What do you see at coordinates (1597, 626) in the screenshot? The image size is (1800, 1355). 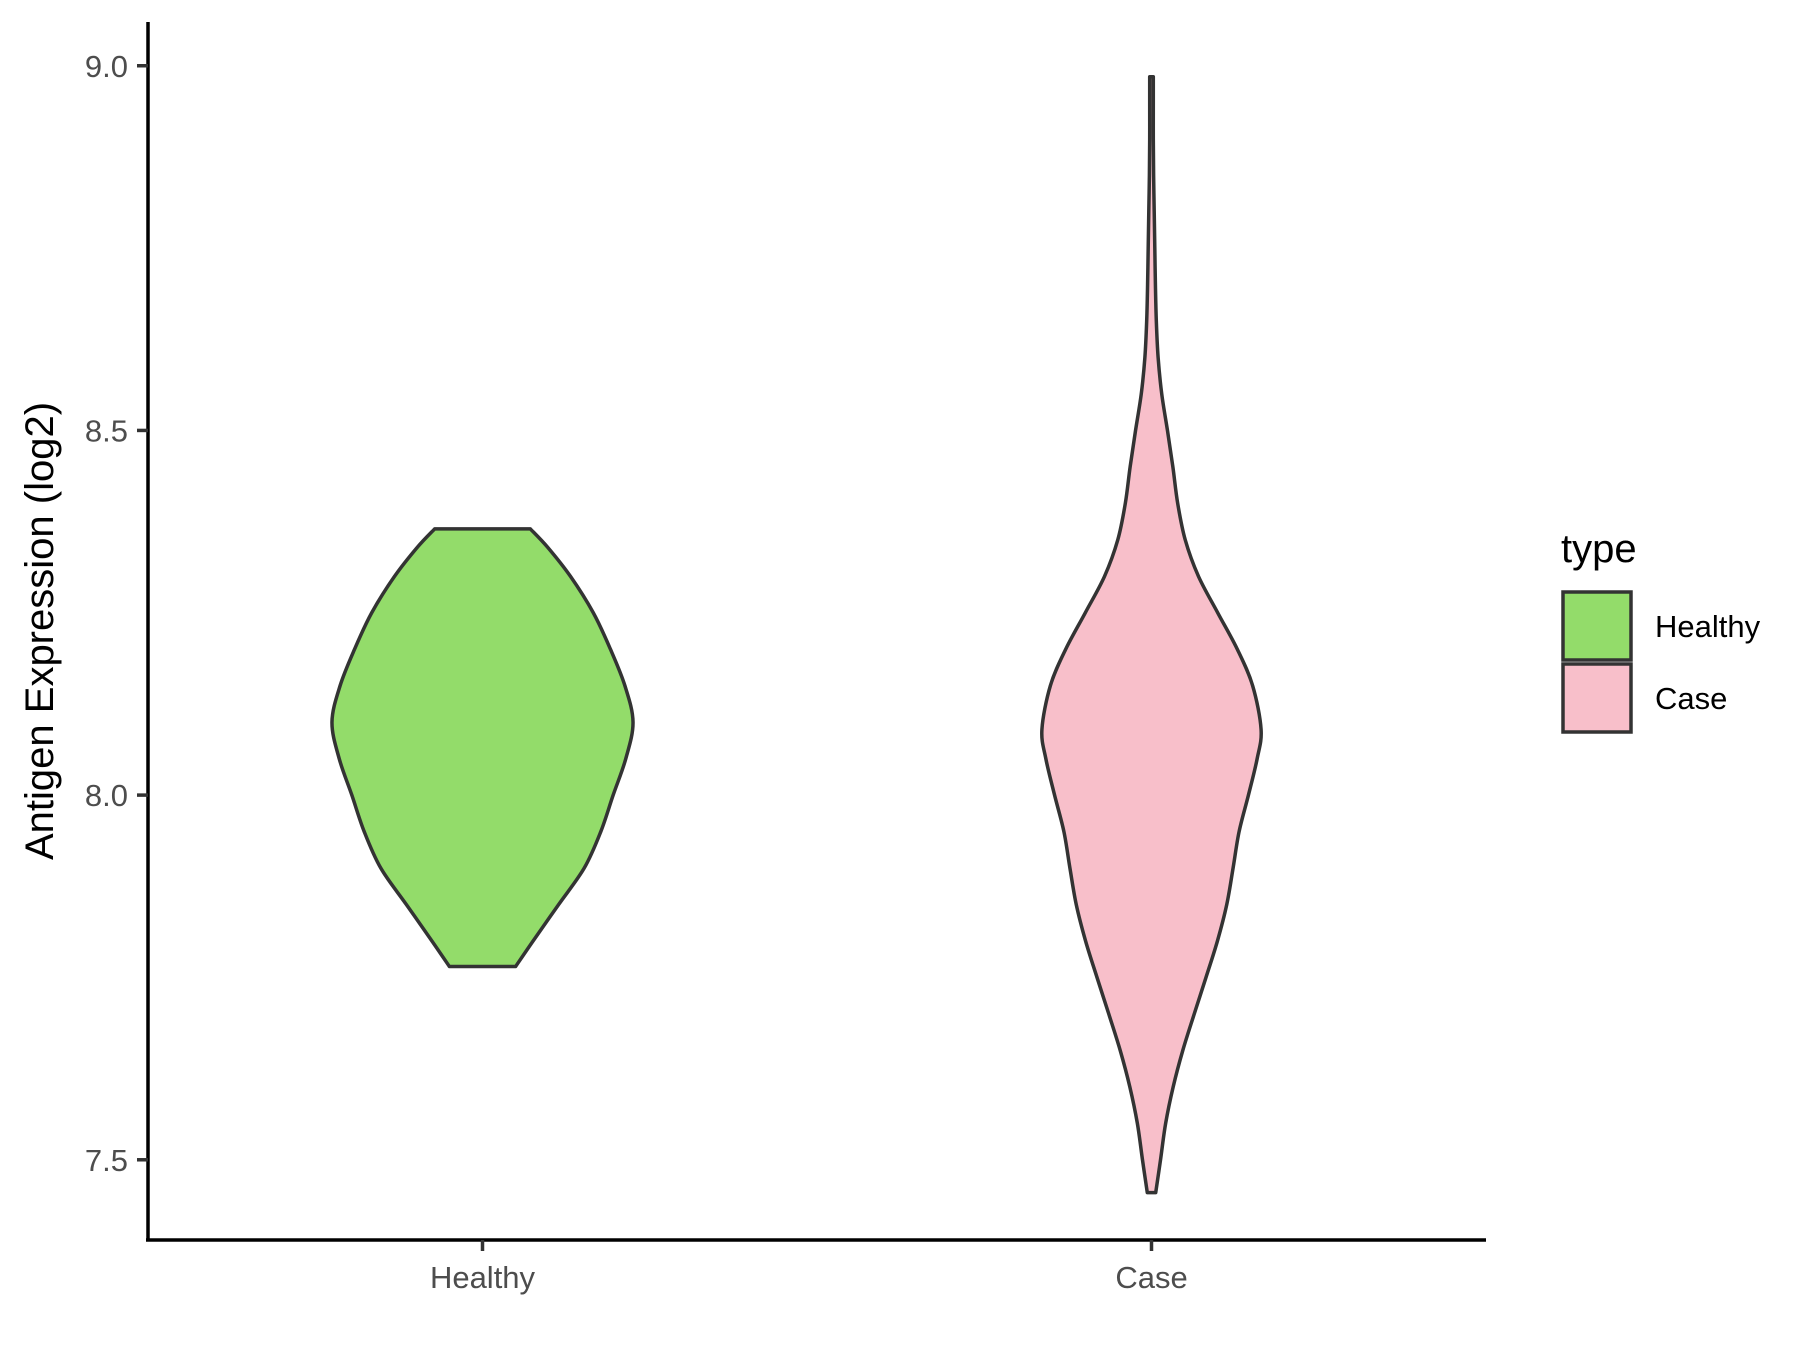 I see `legend-swatch-healthy` at bounding box center [1597, 626].